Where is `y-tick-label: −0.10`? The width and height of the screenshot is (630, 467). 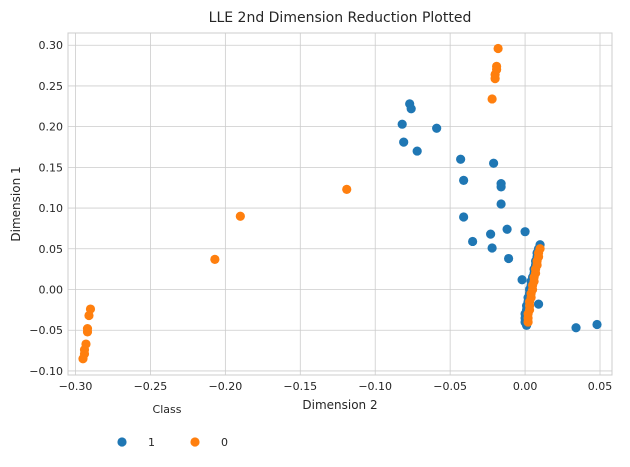
y-tick-label: −0.10 is located at coordinates (46, 371).